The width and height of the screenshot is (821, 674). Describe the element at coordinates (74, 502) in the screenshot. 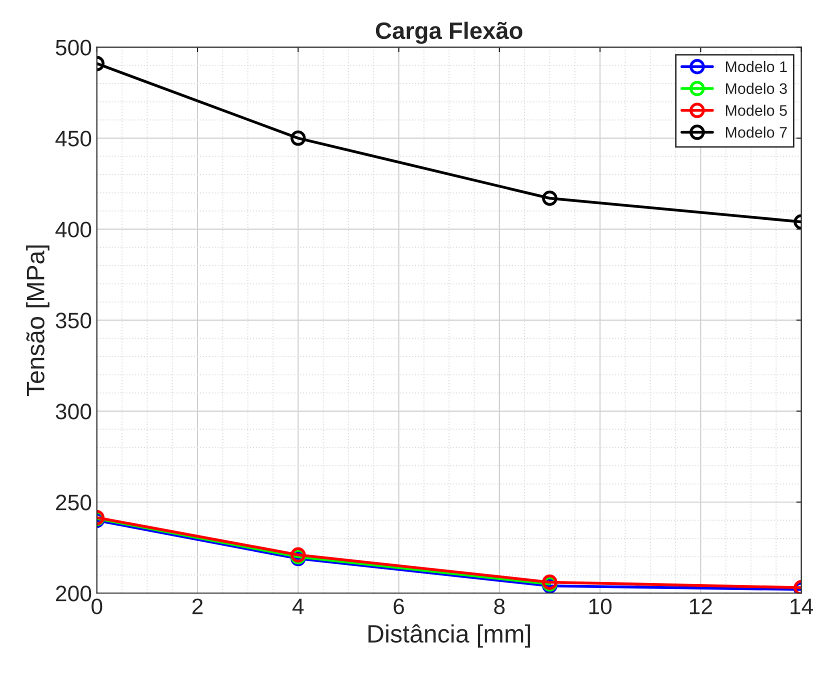

I see `y-tick-label: 250` at that location.